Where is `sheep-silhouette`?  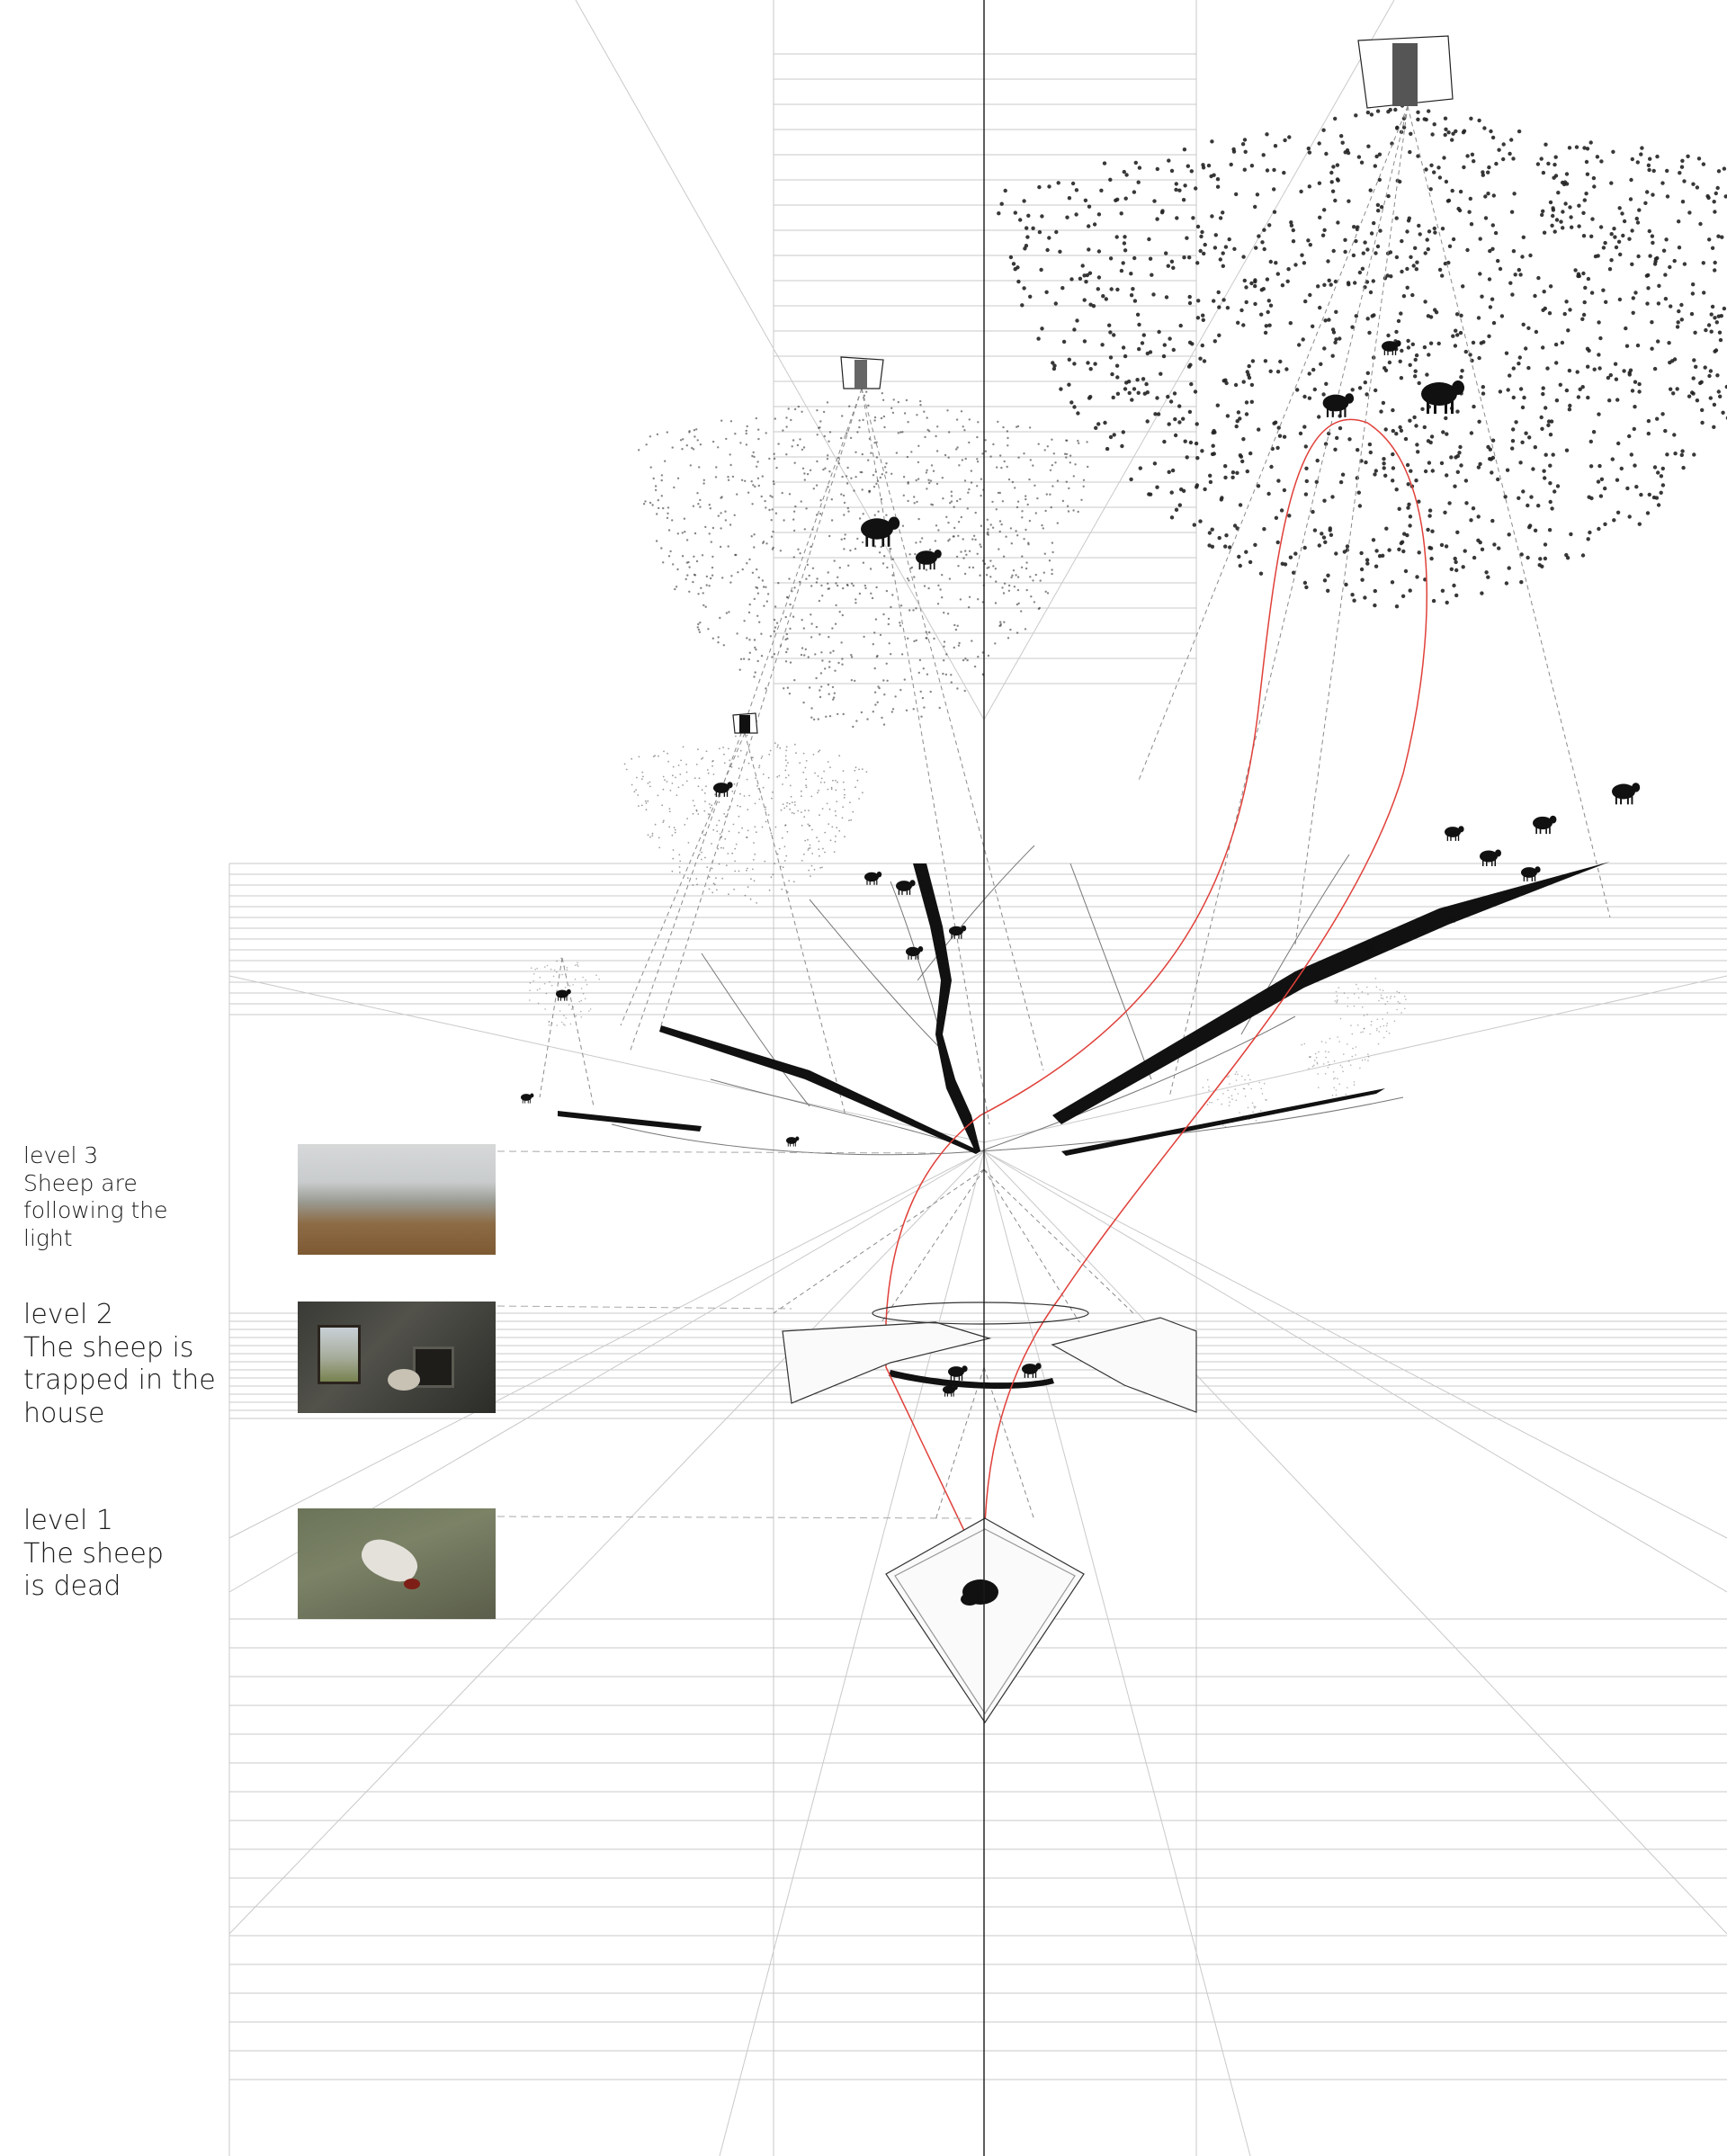
sheep-silhouette is located at coordinates (958, 1373).